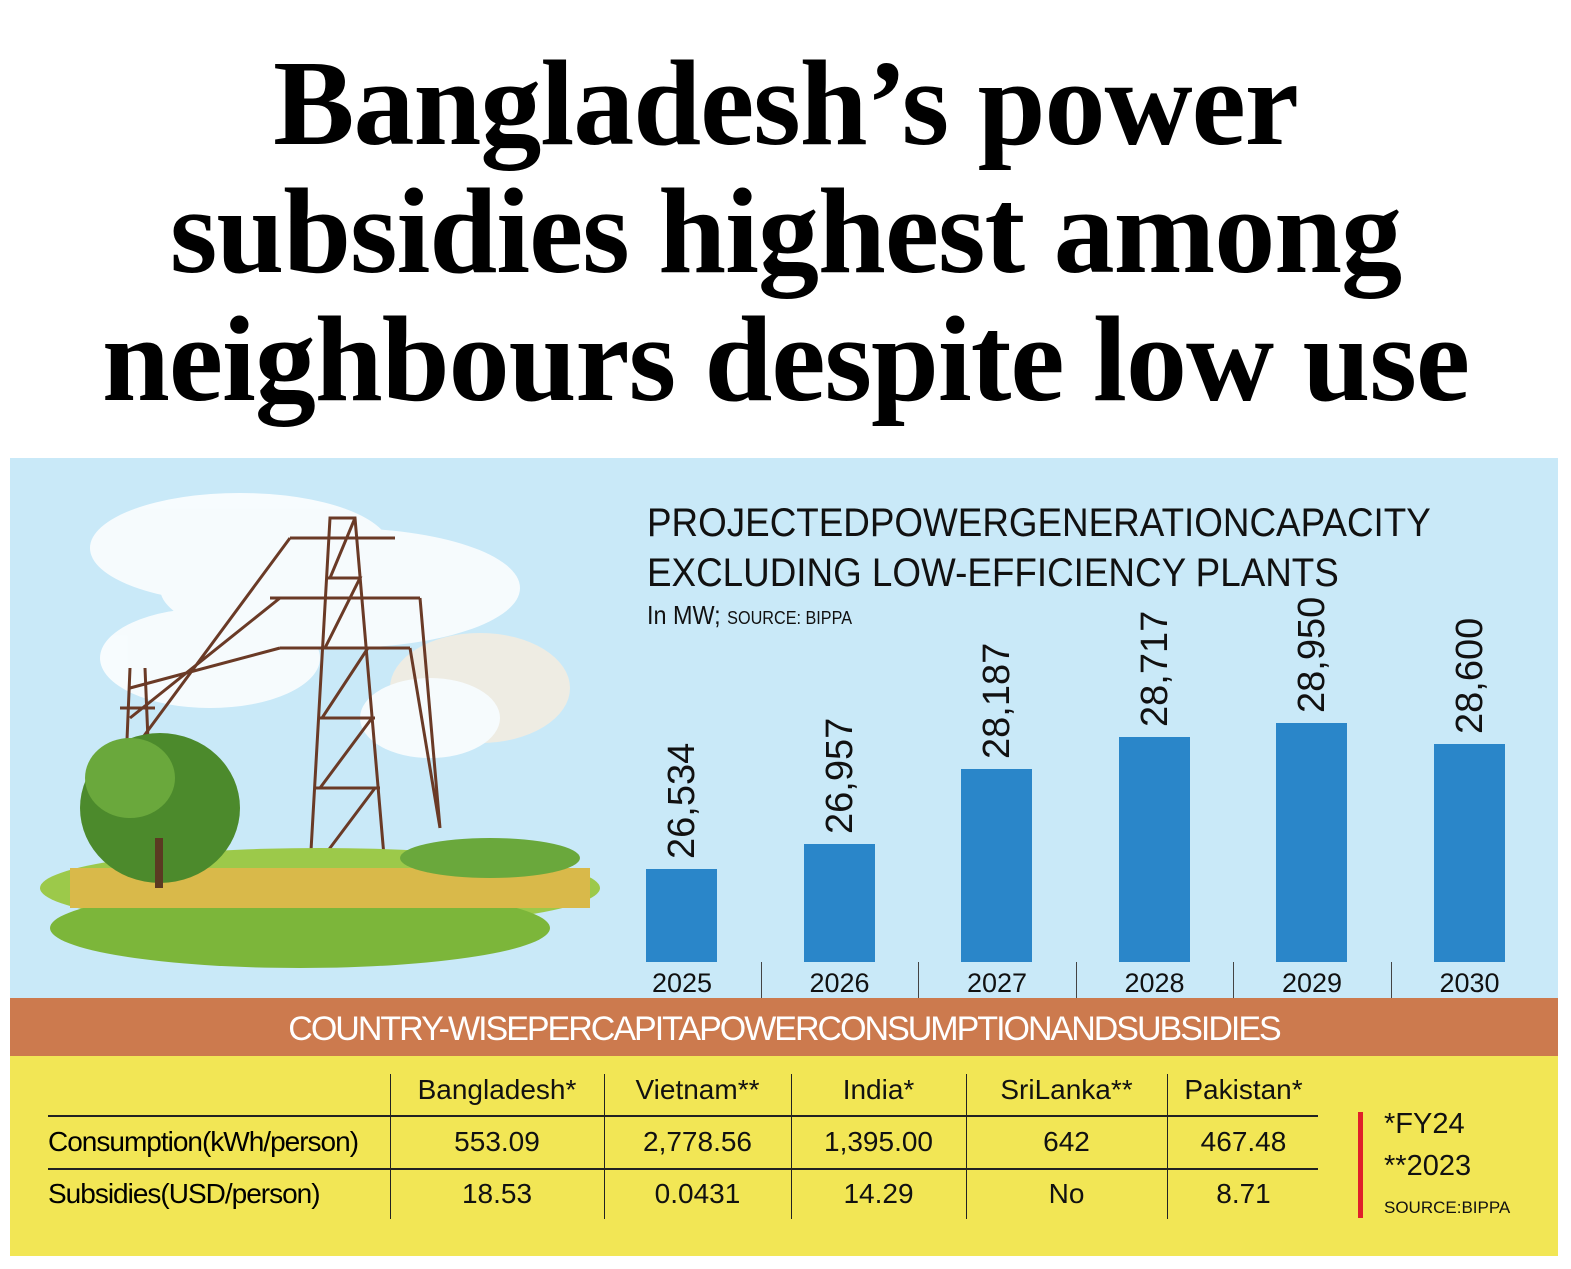 The image size is (1571, 1269). I want to click on table-cell: 2,778.56, so click(697, 1141).